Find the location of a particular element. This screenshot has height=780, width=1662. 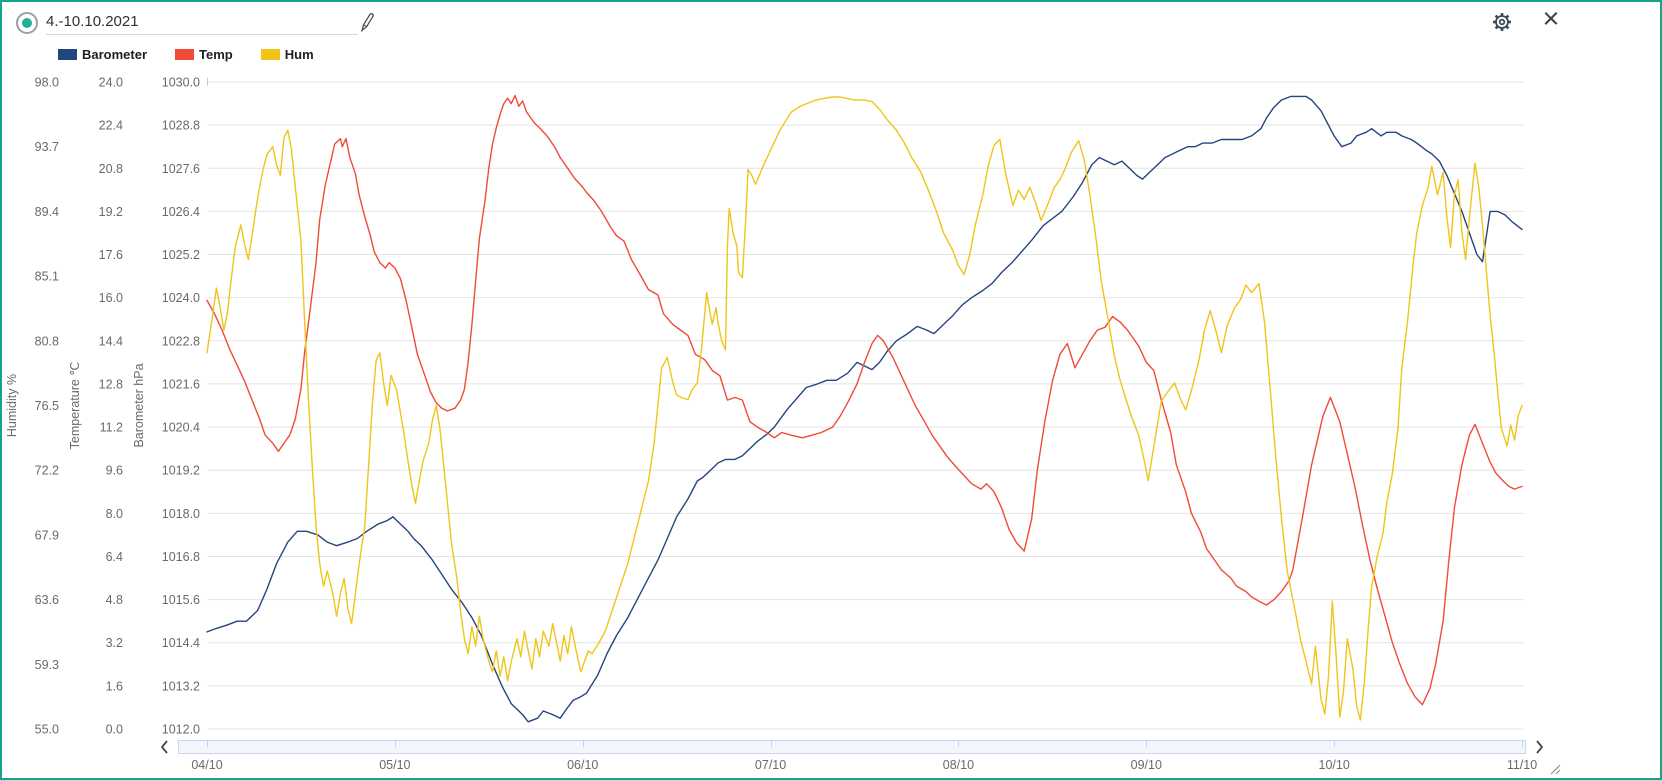

y-axis-tick-label: 14.4 is located at coordinates (111, 341).